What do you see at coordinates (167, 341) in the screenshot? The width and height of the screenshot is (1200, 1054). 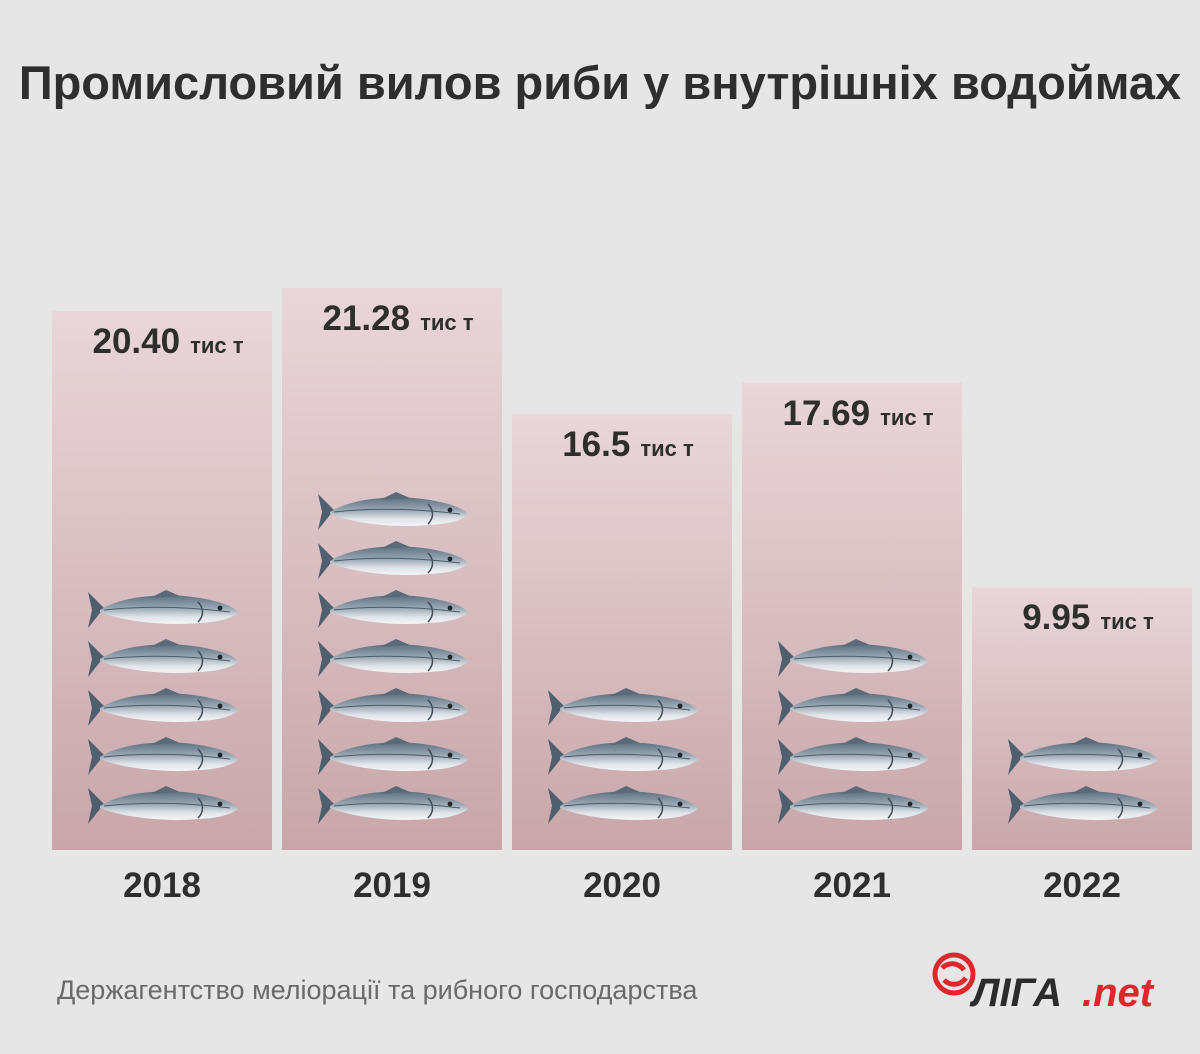 I see `value-label-2018: 20.40 тис т` at bounding box center [167, 341].